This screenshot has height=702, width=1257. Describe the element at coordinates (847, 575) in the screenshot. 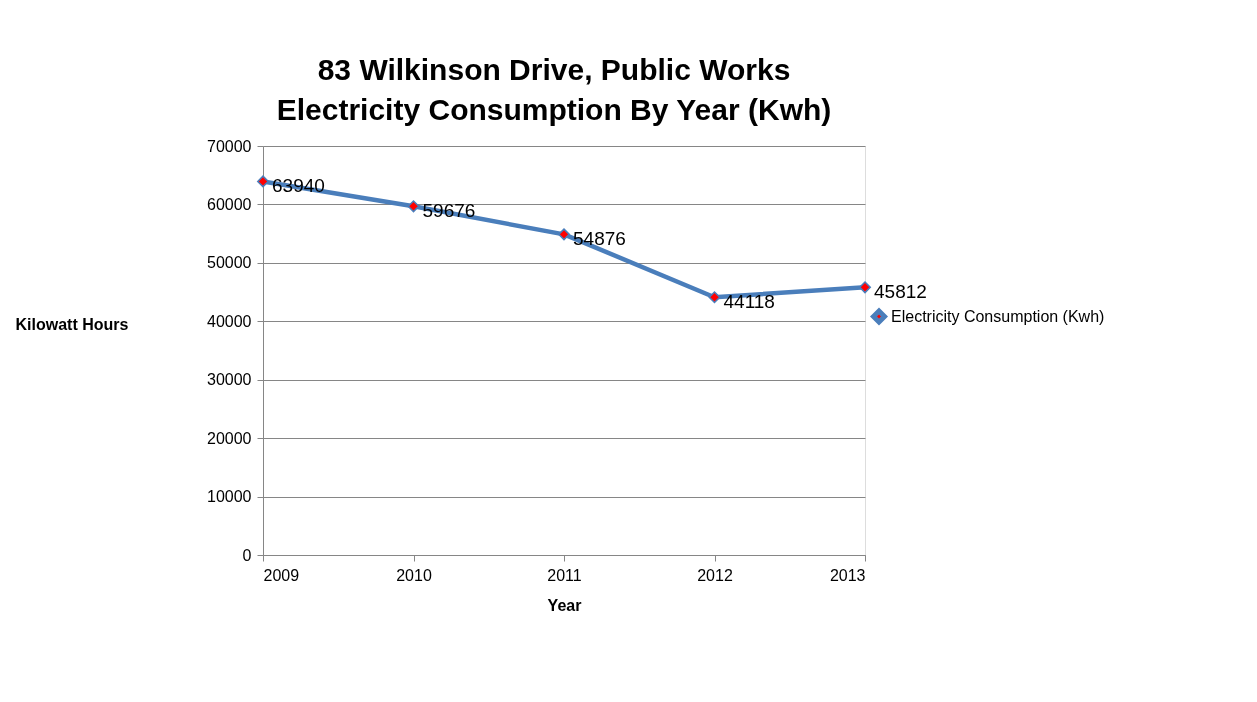

I see `x-tick-label: 2013` at that location.